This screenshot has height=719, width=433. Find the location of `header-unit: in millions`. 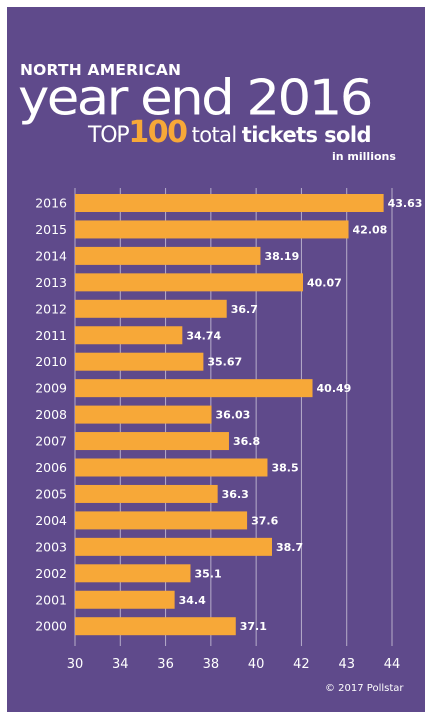

header-unit: in millions is located at coordinates (364, 156).